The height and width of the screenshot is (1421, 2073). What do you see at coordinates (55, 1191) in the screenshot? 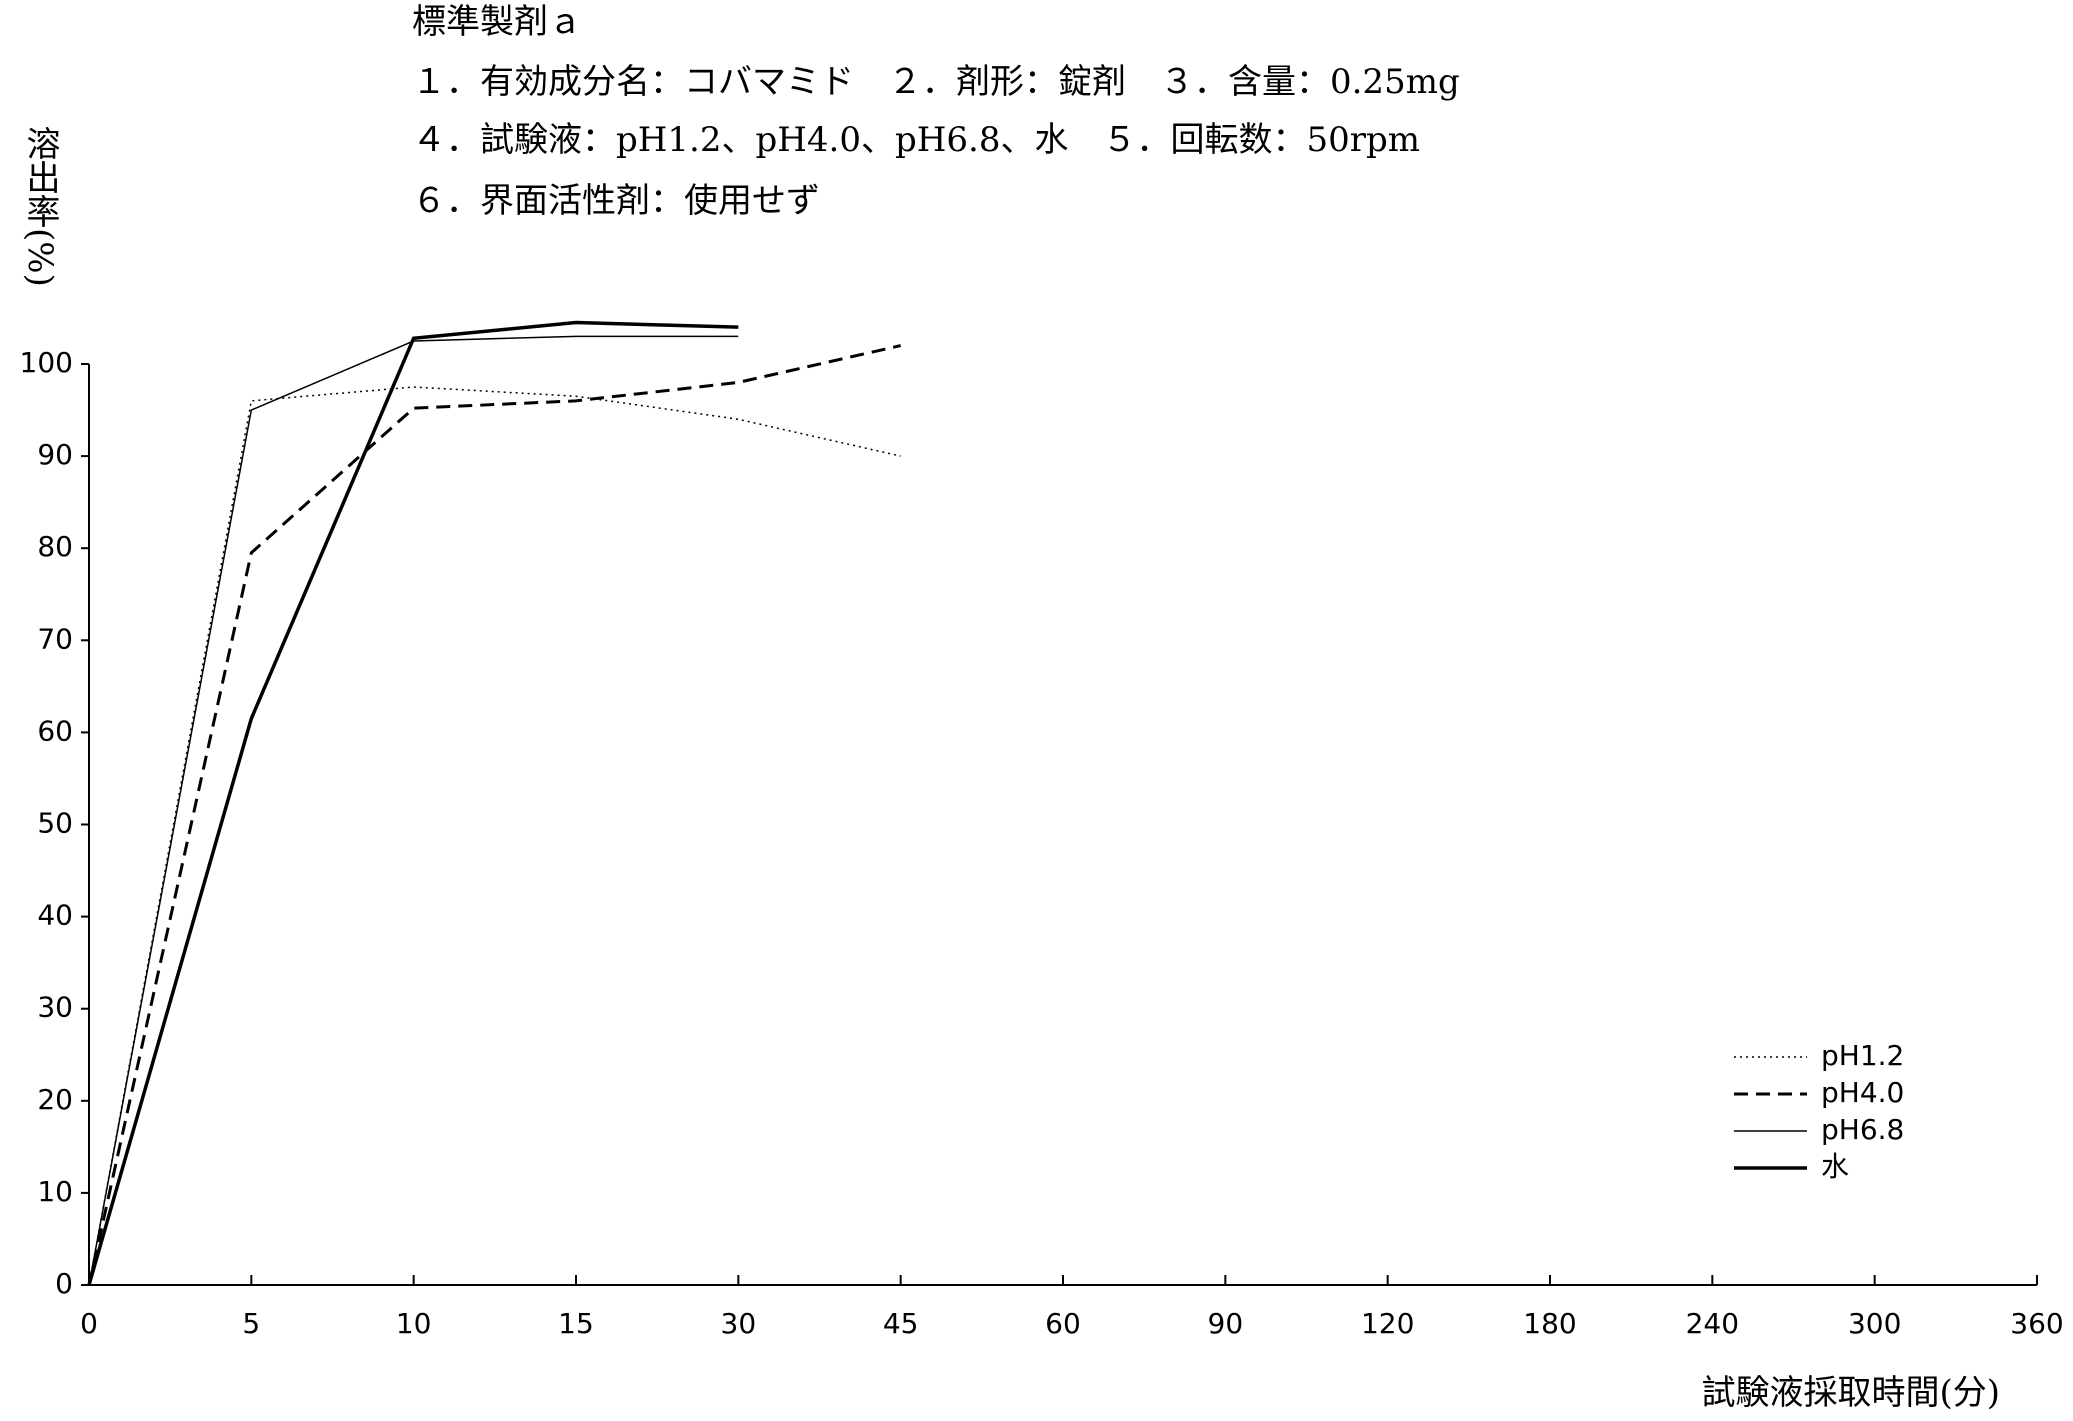
I see `y-tick-label: 10` at bounding box center [55, 1191].